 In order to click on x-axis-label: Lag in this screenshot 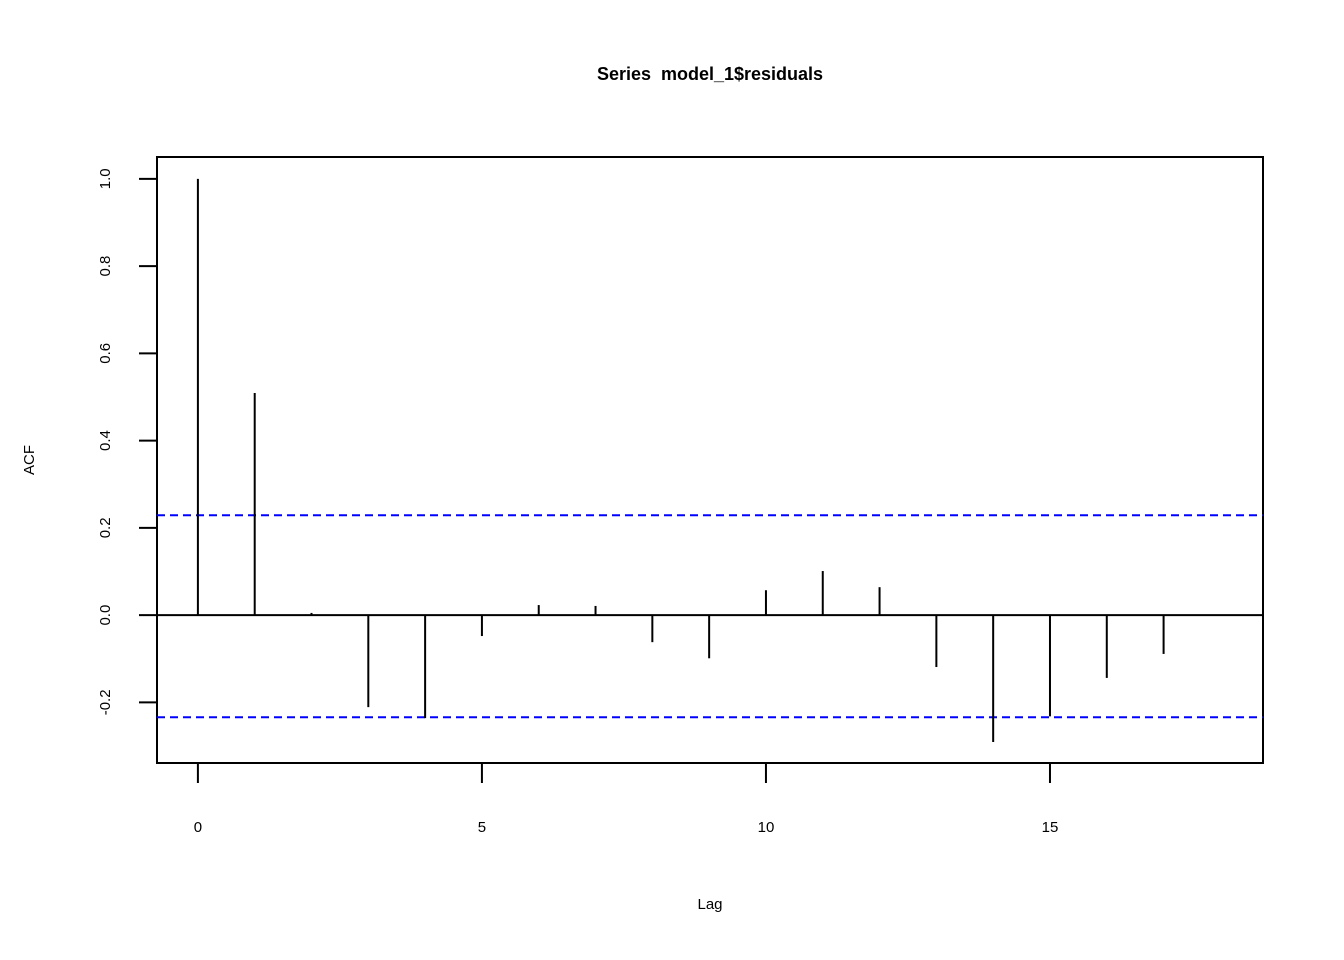, I will do `click(709, 904)`.